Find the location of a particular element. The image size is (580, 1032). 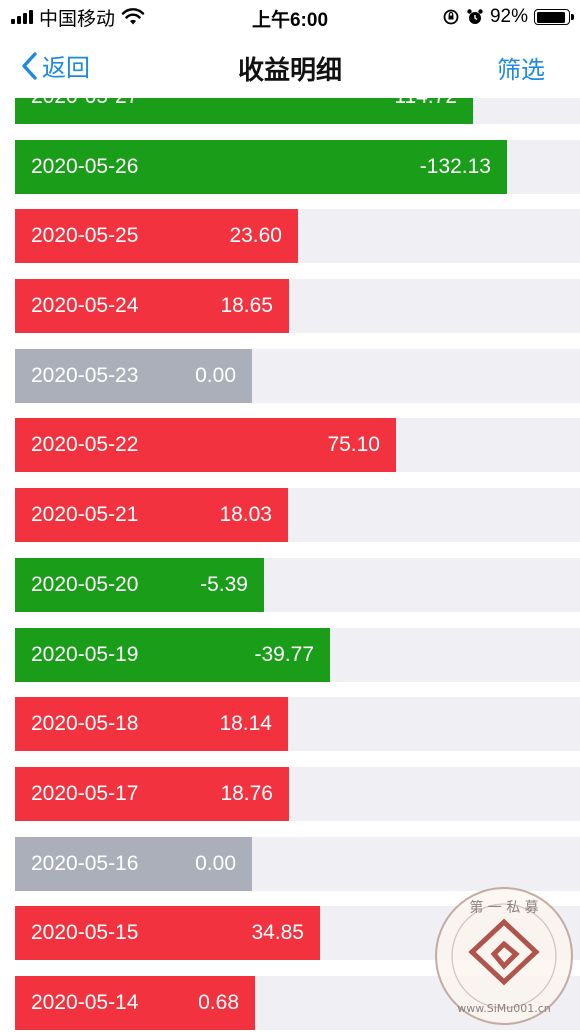

row-value: 18.76 is located at coordinates (246, 793).